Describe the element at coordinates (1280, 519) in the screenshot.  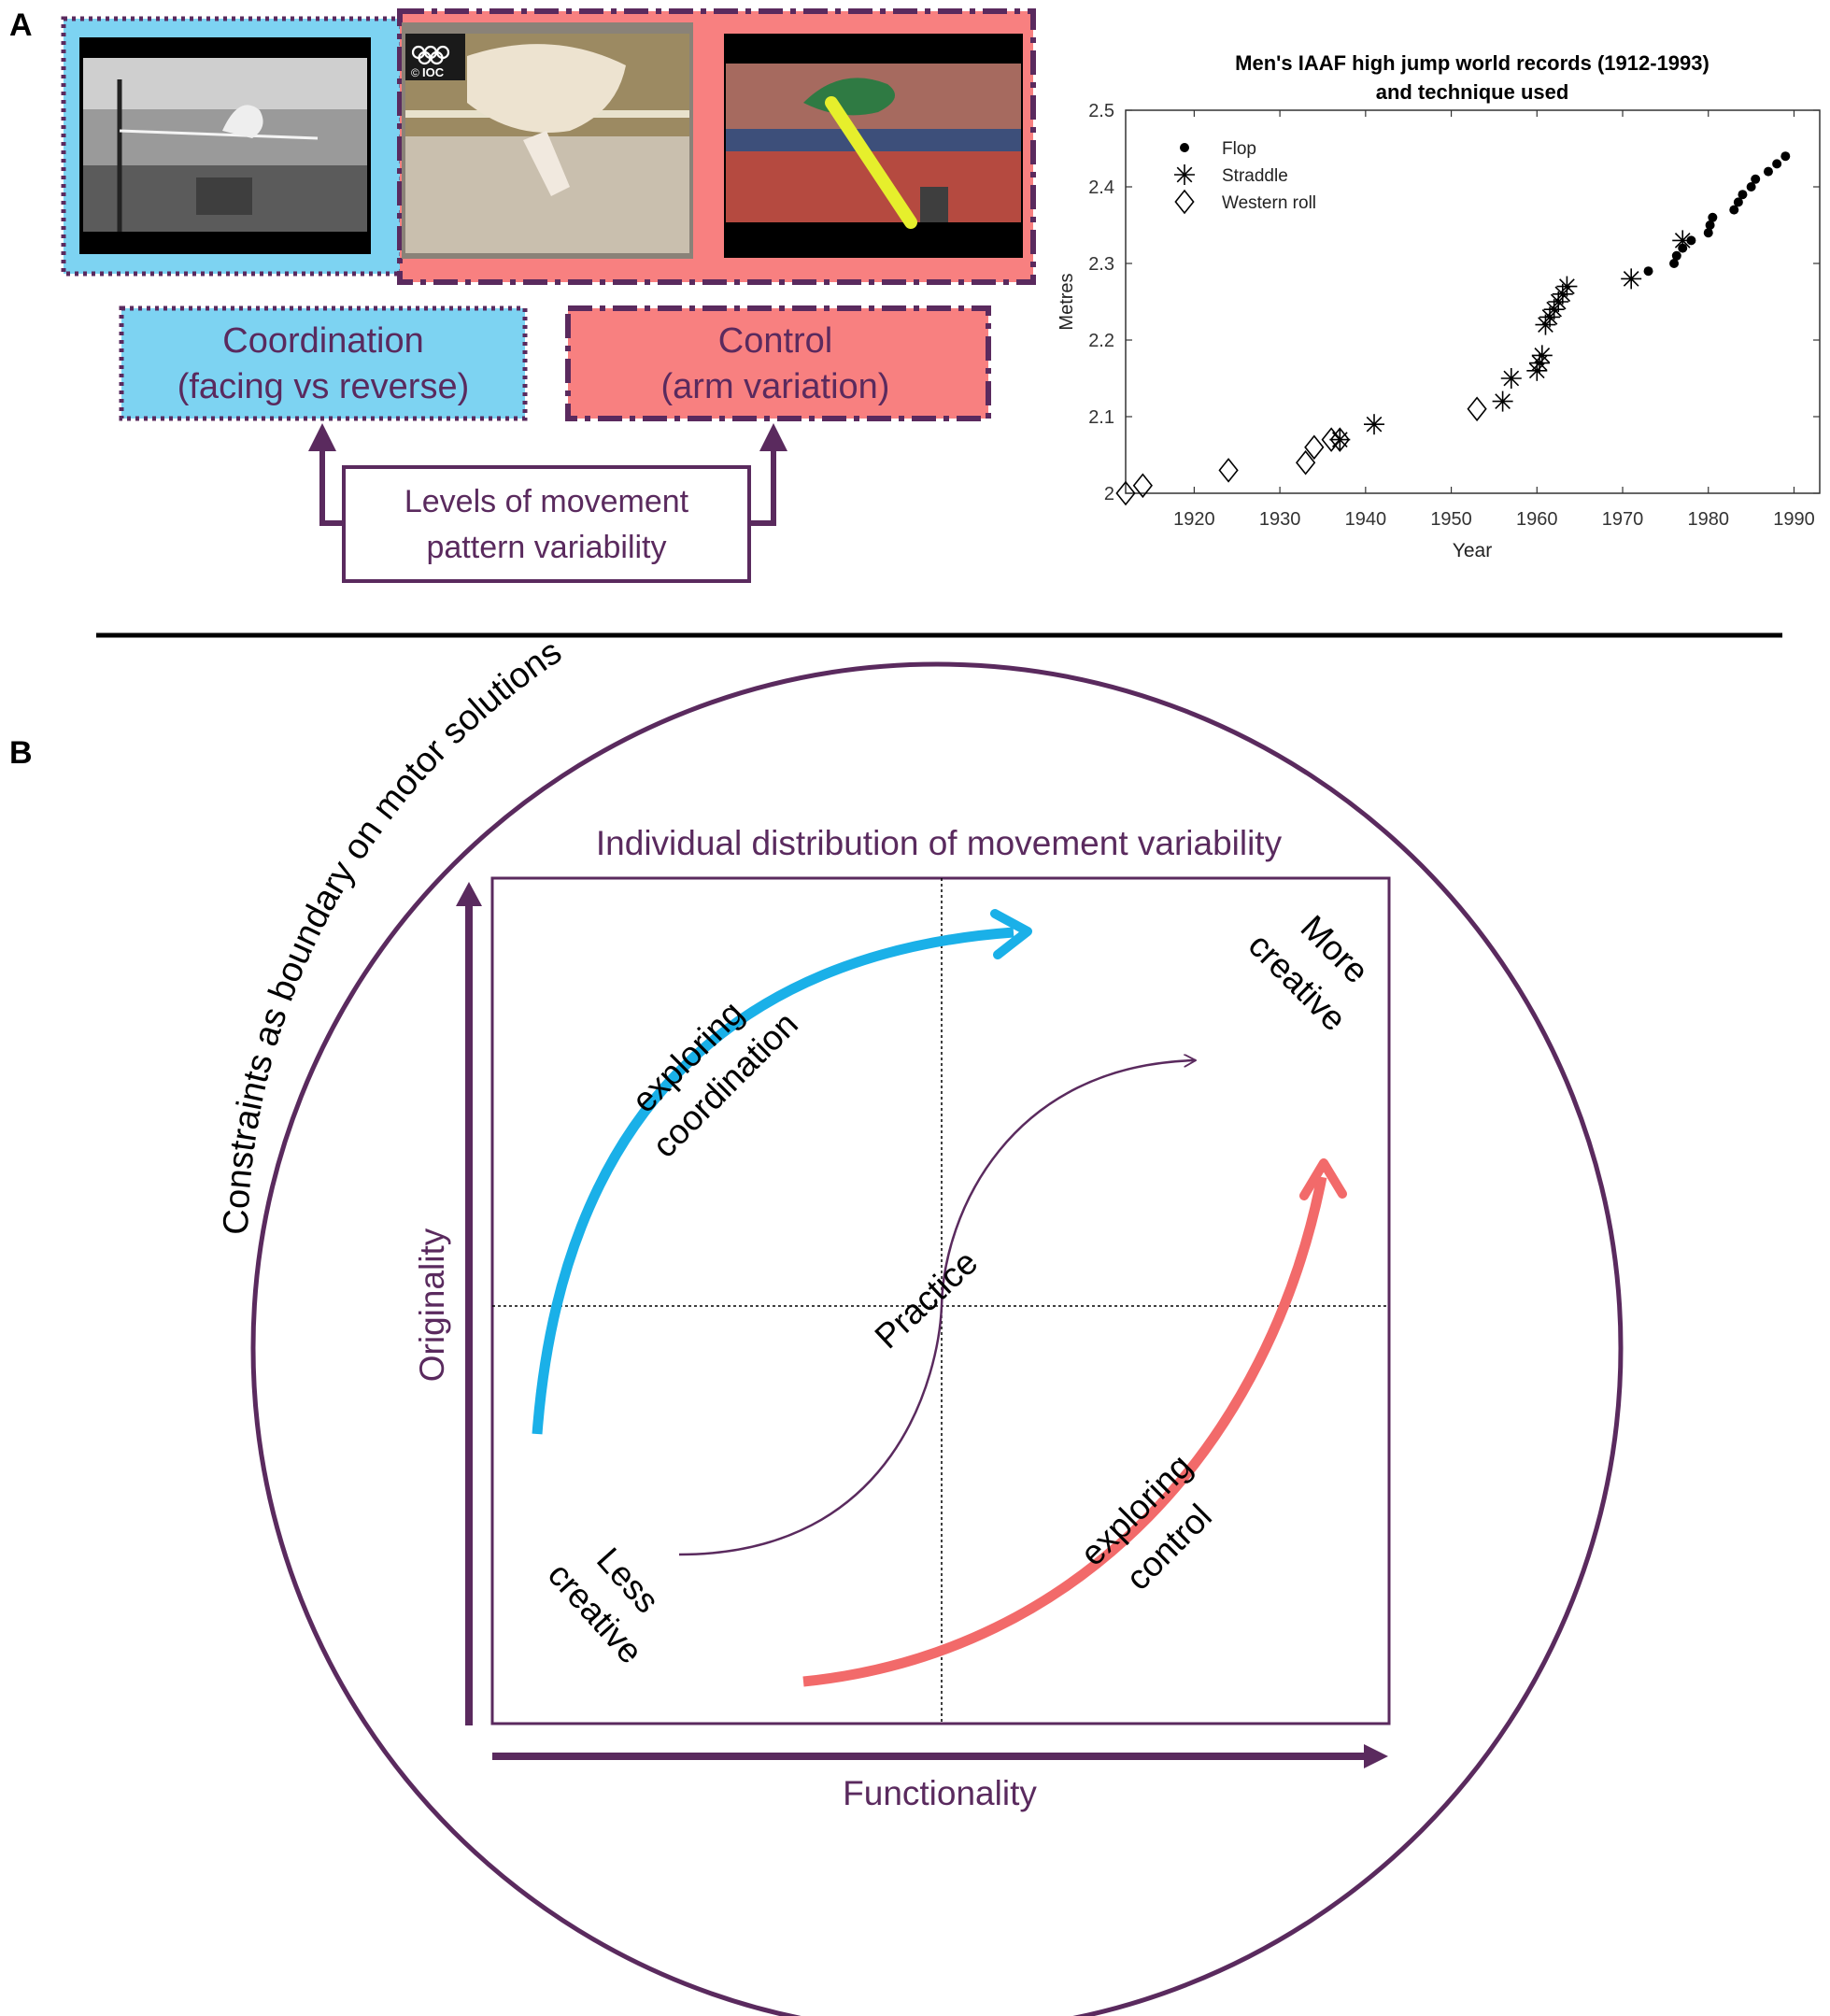
I see `x-tick-label: 1930` at that location.